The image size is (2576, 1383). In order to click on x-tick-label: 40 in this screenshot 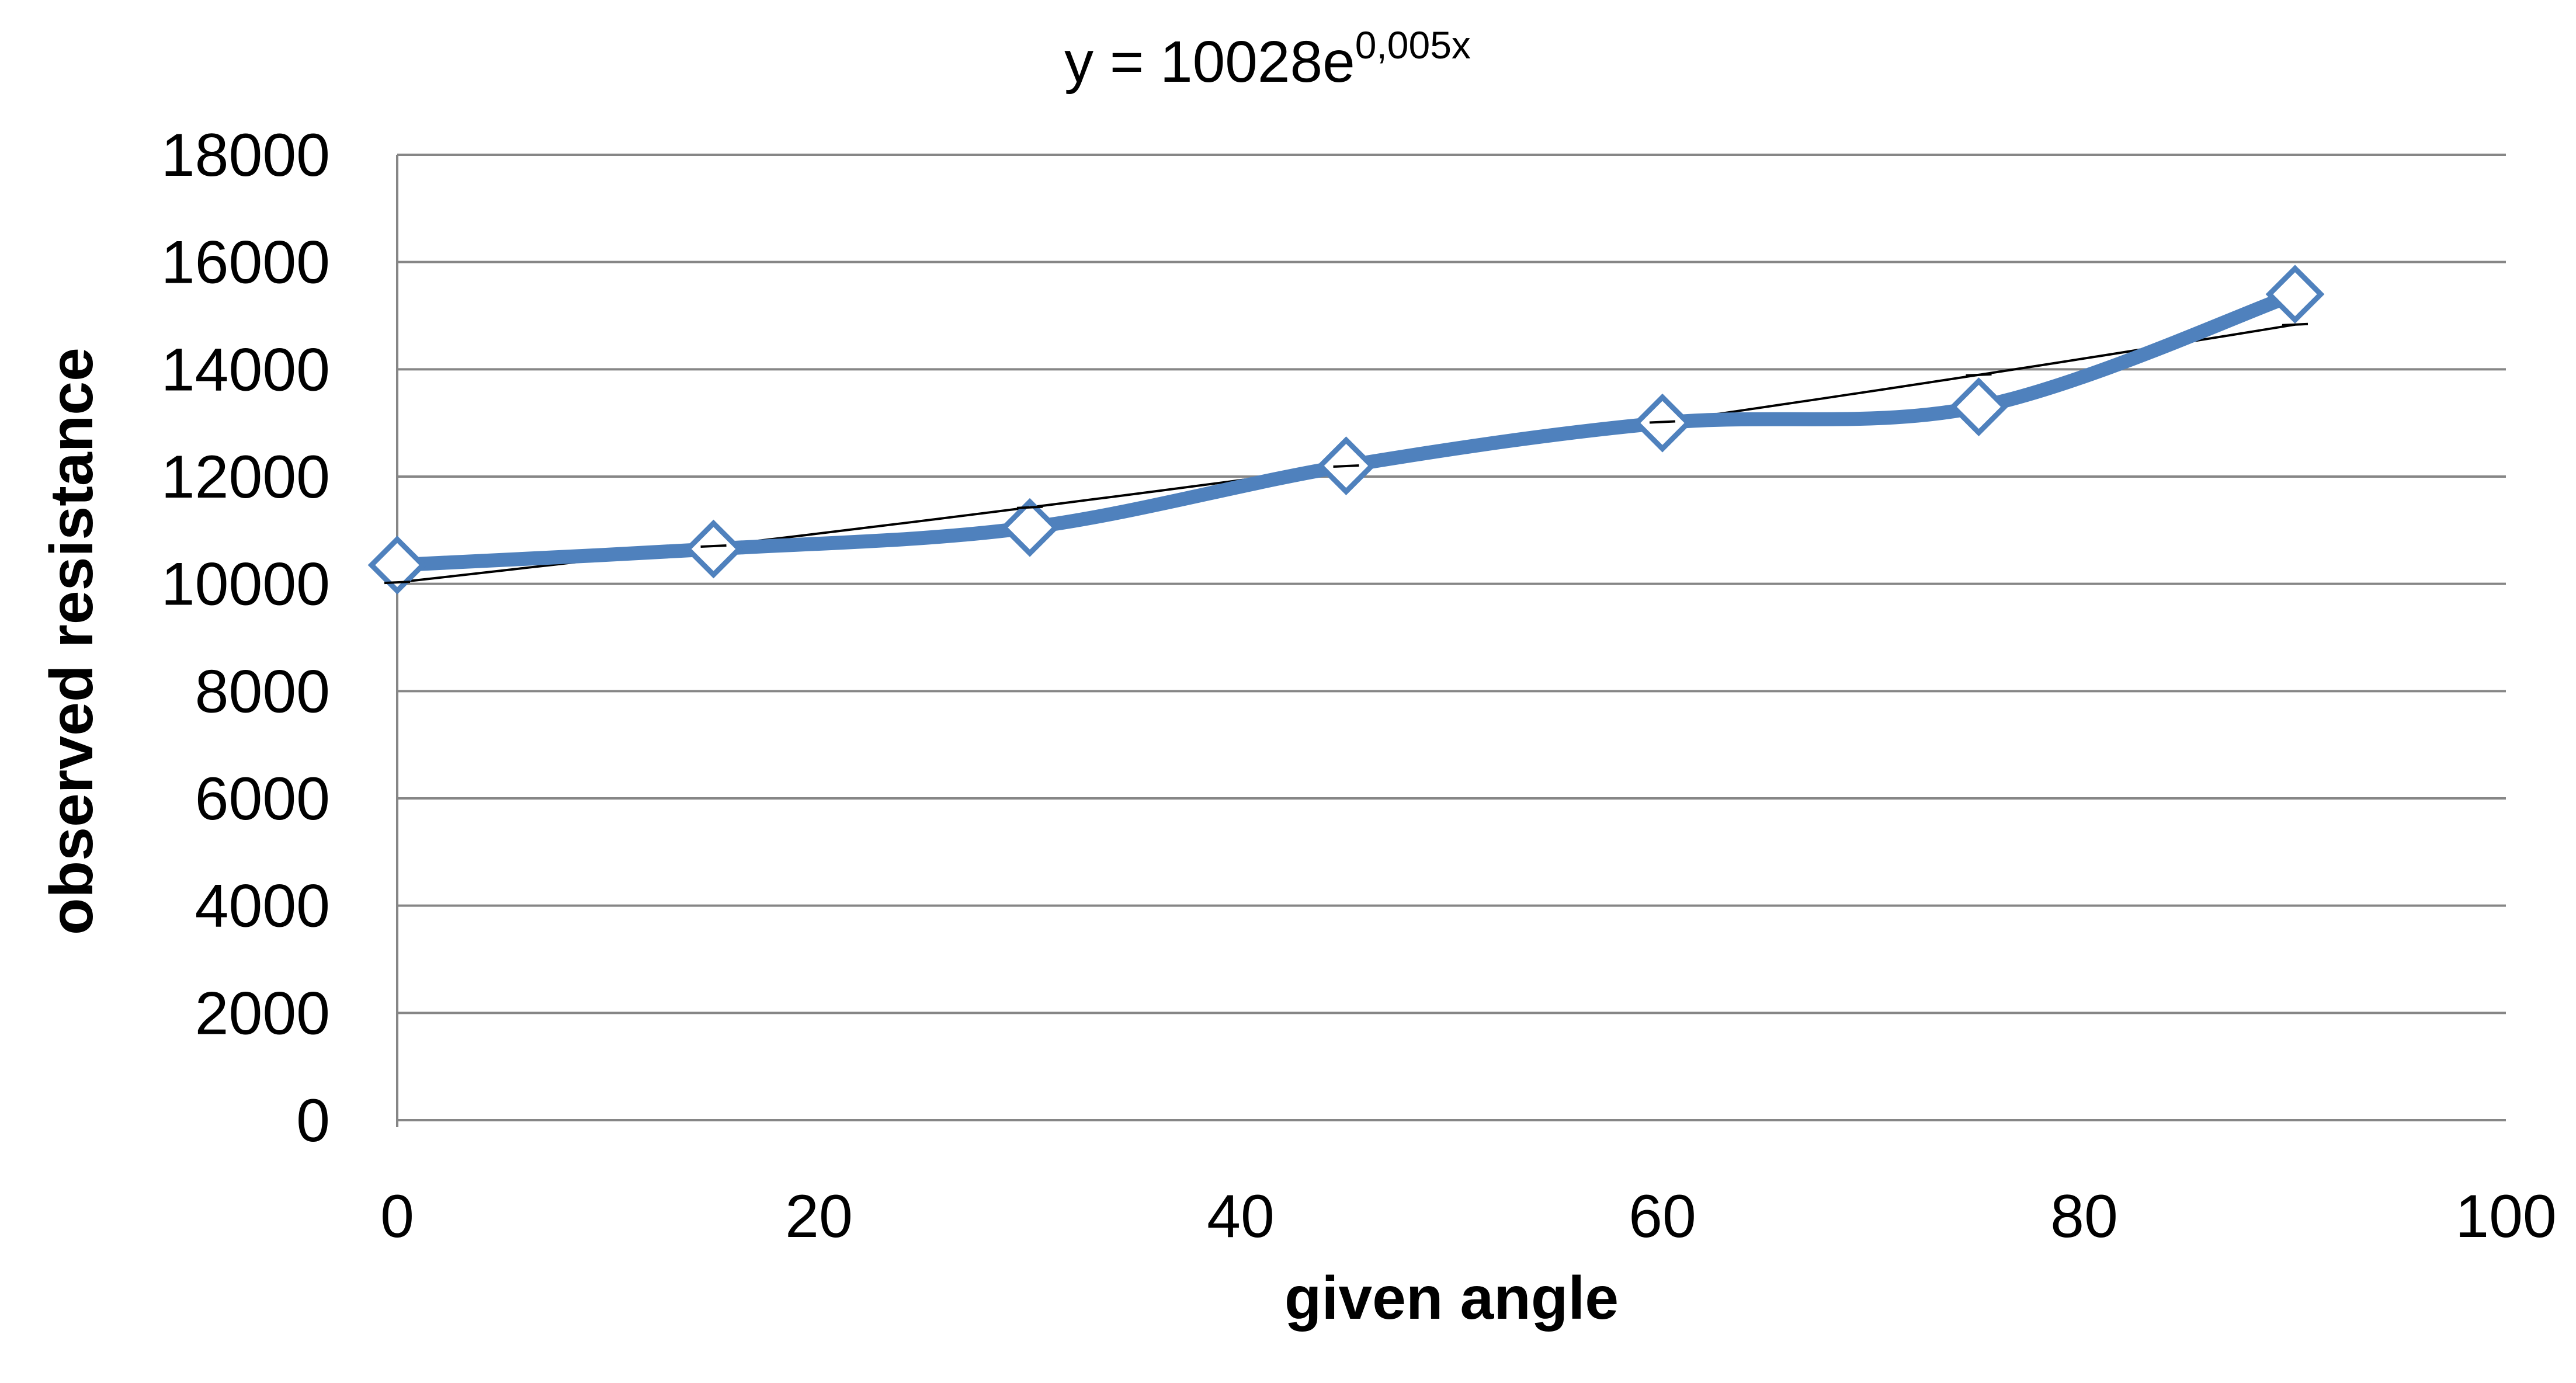, I will do `click(1241, 1216)`.